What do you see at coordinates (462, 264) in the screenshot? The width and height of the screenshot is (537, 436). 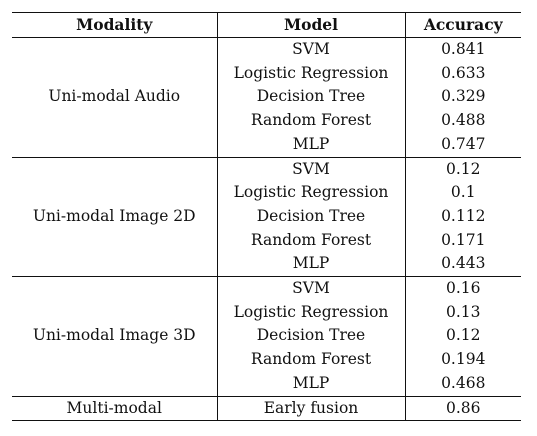 I see `accuracy-cell: 0.443` at bounding box center [462, 264].